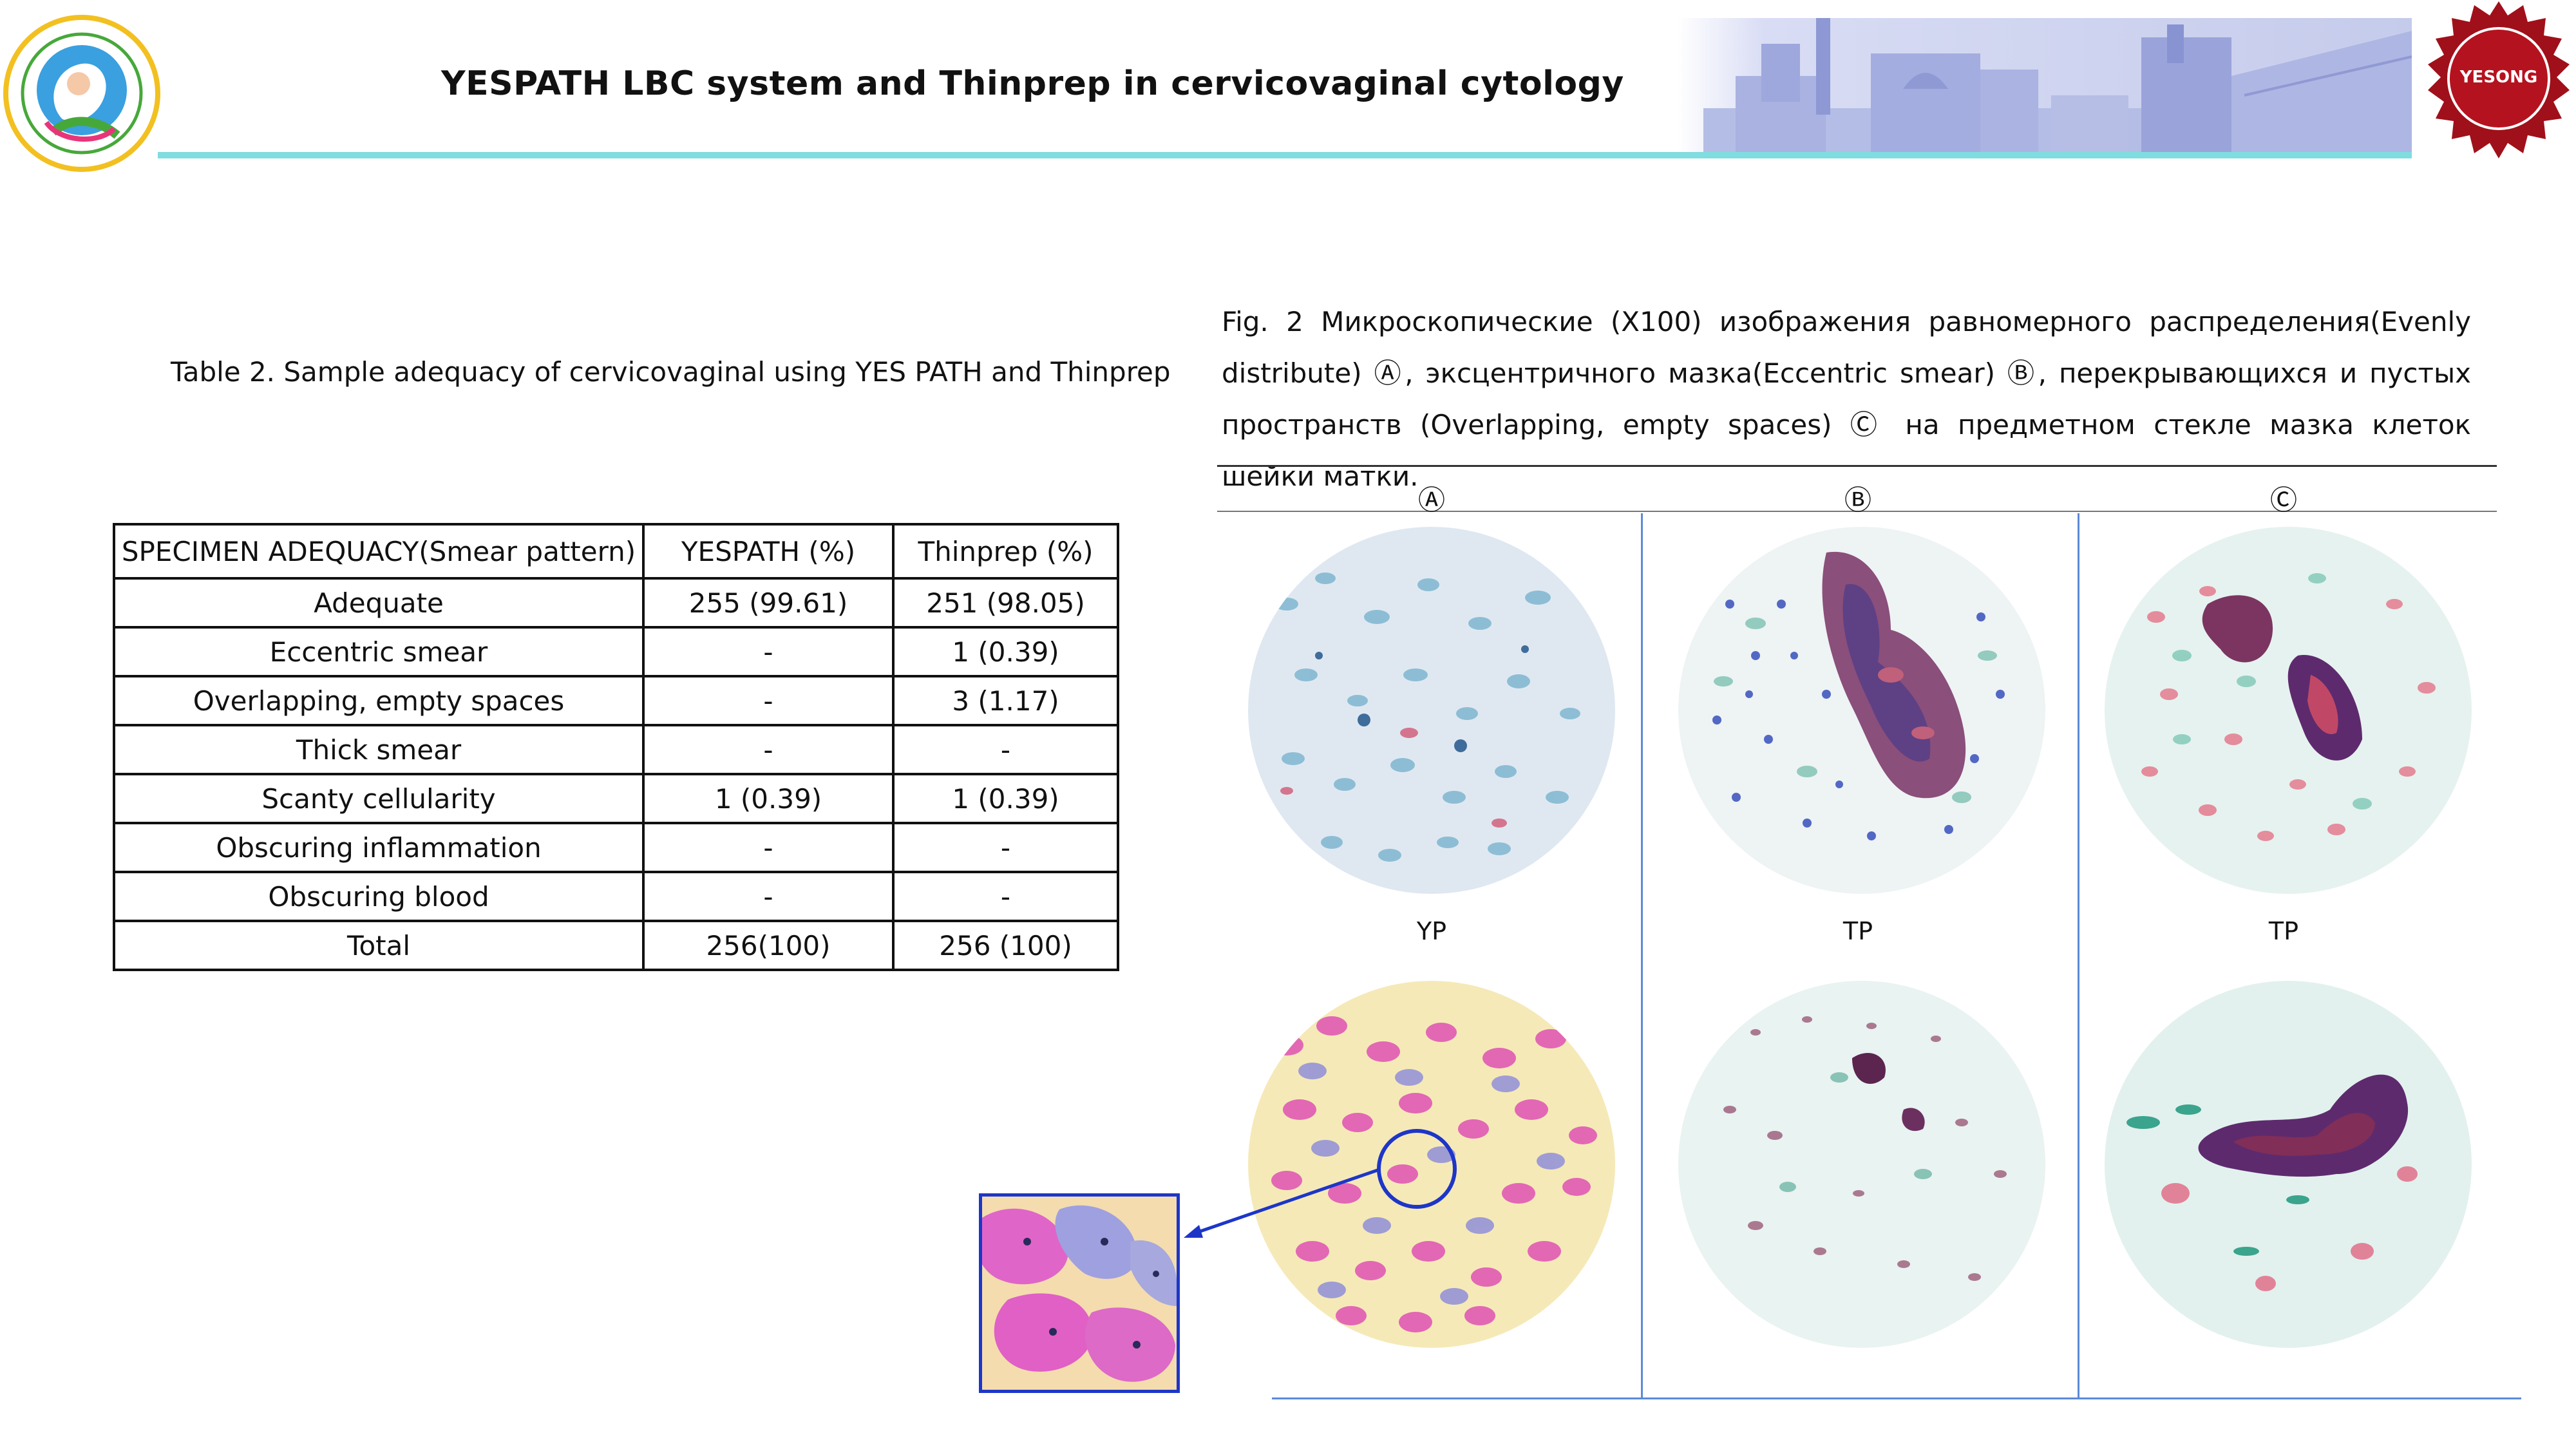 The width and height of the screenshot is (2576, 1449). What do you see at coordinates (769, 551) in the screenshot?
I see `column-header-yespath: YESPATH (%)` at bounding box center [769, 551].